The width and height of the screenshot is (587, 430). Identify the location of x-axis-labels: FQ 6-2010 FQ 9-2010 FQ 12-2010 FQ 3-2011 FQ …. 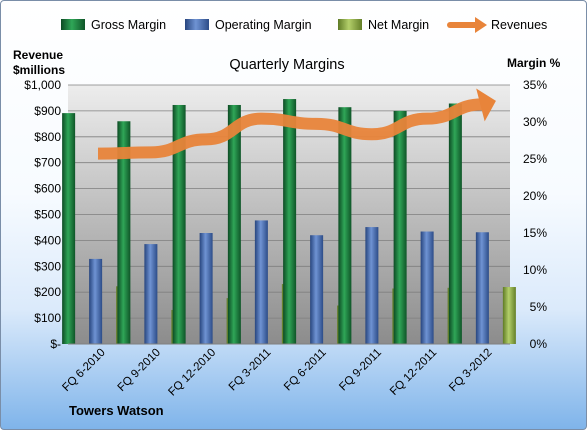
(277, 373).